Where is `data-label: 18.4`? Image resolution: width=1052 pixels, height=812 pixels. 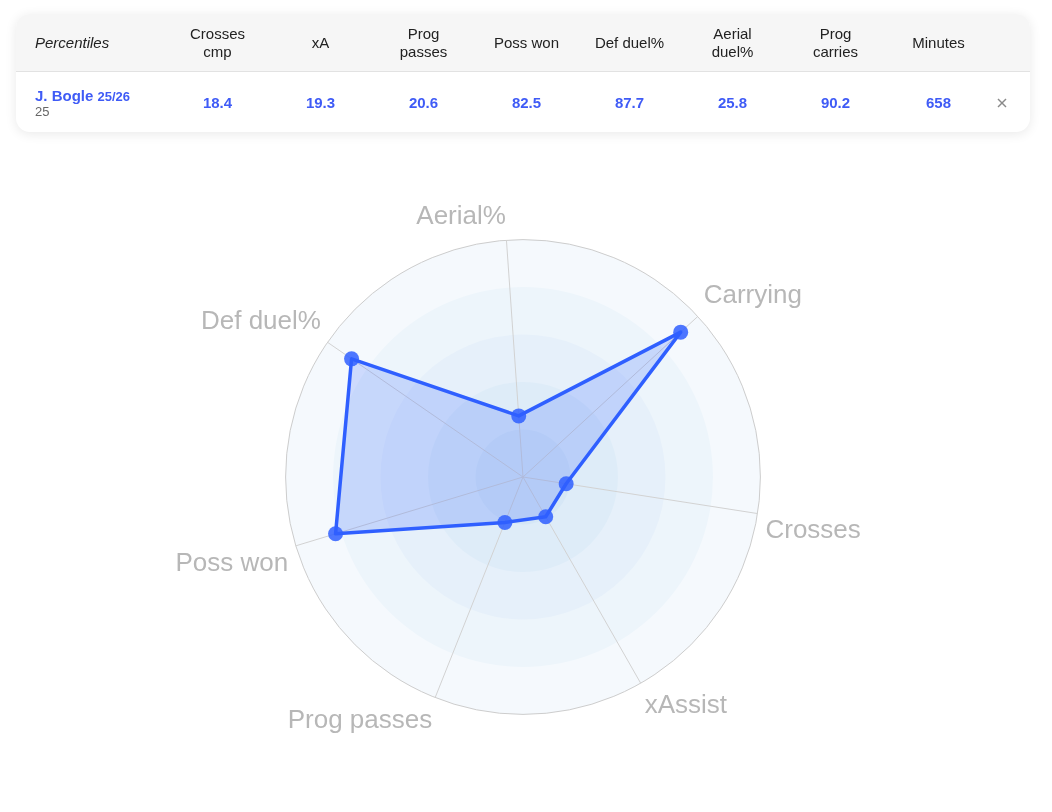 data-label: 18.4 is located at coordinates (217, 102).